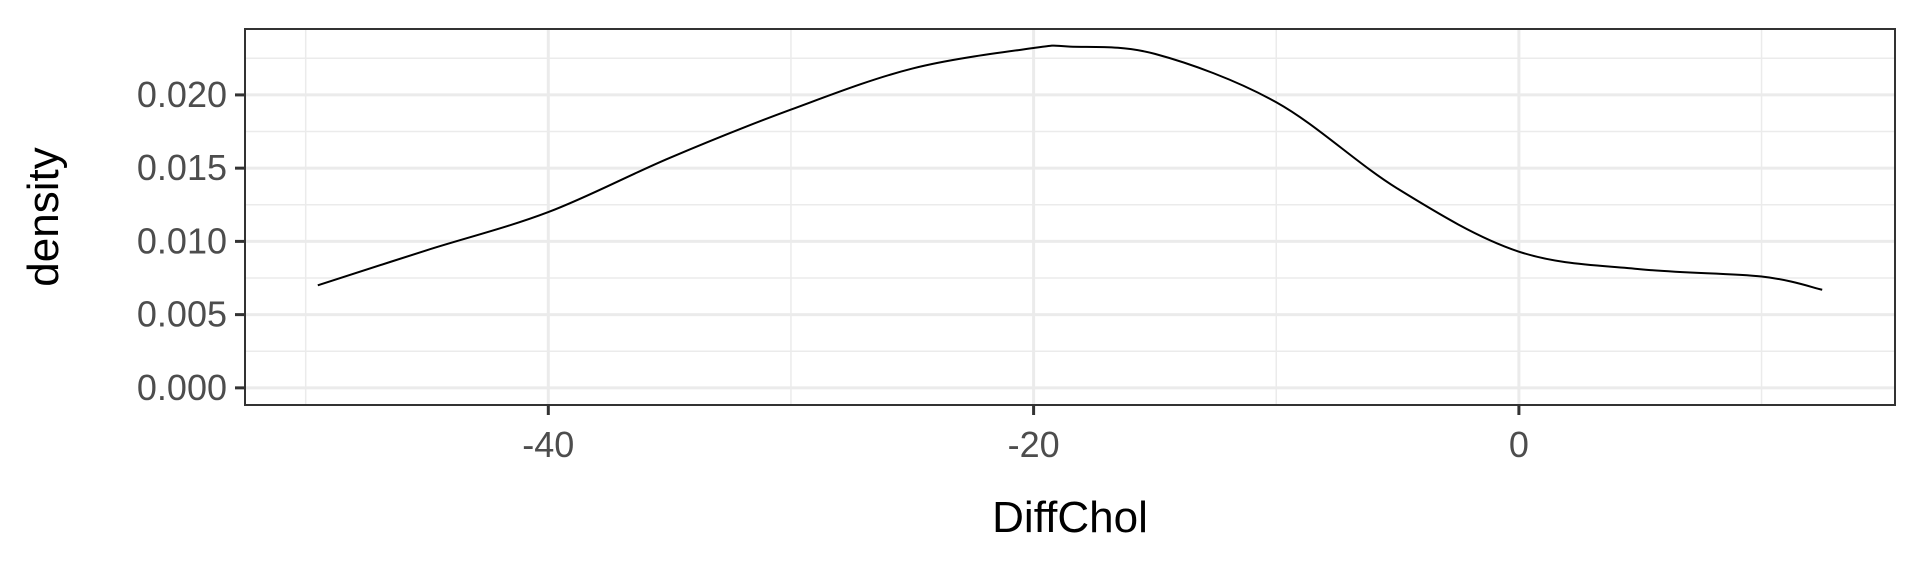 This screenshot has height=581, width=1920. What do you see at coordinates (548, 444) in the screenshot?
I see `x-tick-label: -40` at bounding box center [548, 444].